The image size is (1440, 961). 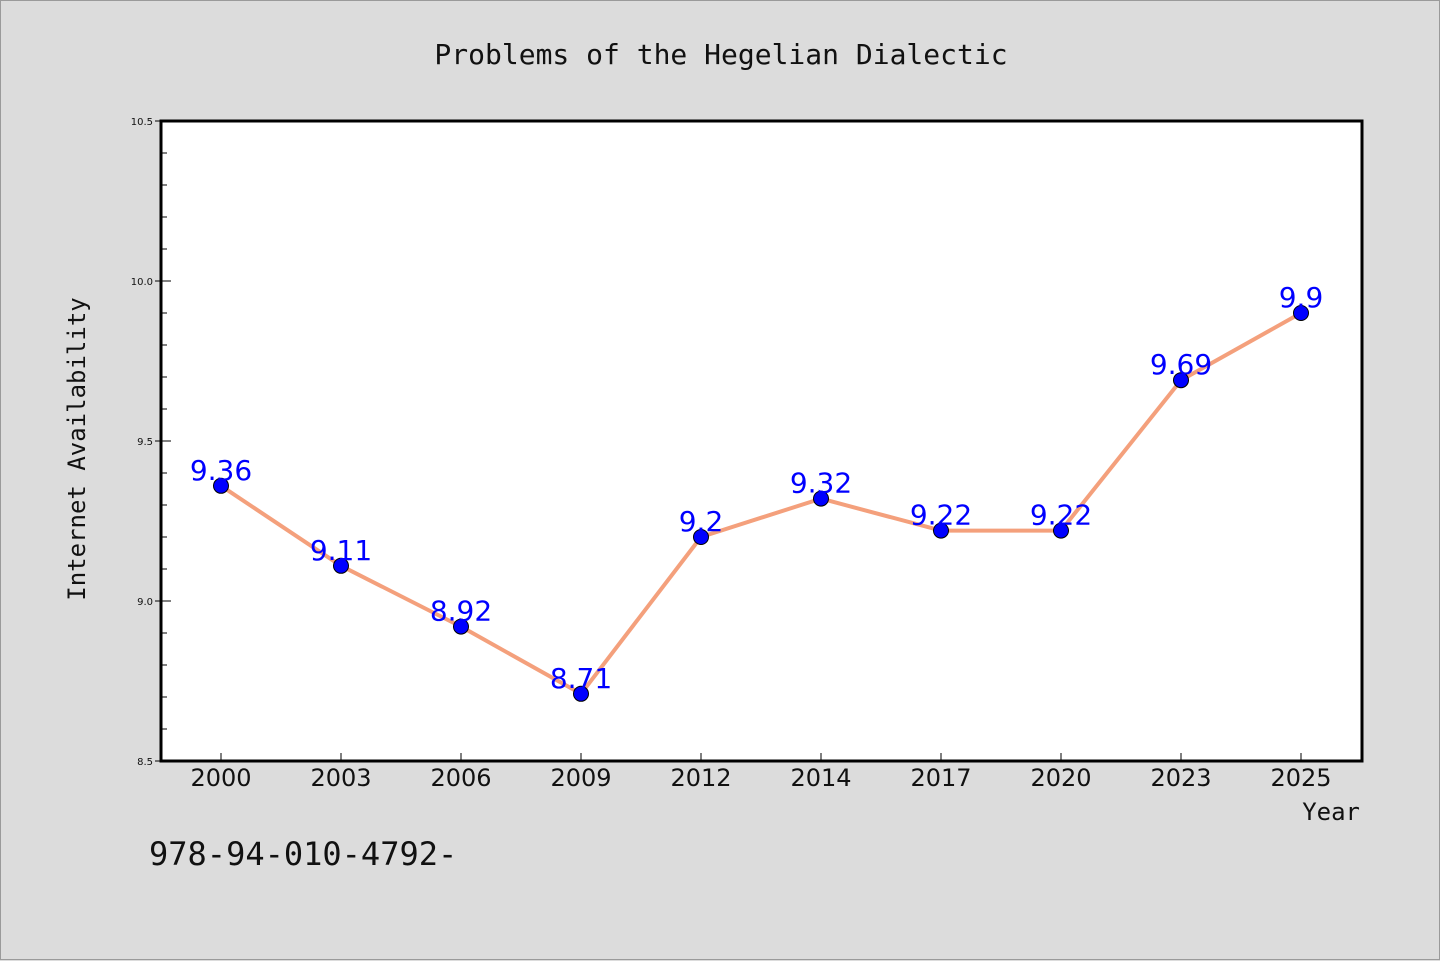 I want to click on x-axis-ticks: 2000 2003 2006 2009 2012 2014 2017 2020 2023 2025, so click(x=761, y=772).